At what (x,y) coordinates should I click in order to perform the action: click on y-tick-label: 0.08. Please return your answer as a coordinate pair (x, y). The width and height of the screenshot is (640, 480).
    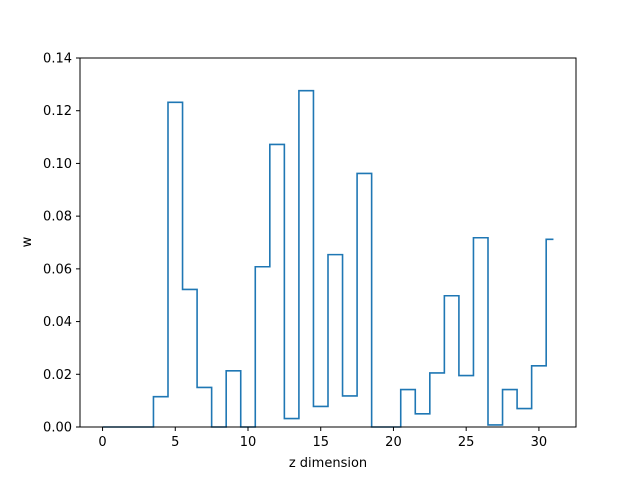
    Looking at the image, I should click on (57, 217).